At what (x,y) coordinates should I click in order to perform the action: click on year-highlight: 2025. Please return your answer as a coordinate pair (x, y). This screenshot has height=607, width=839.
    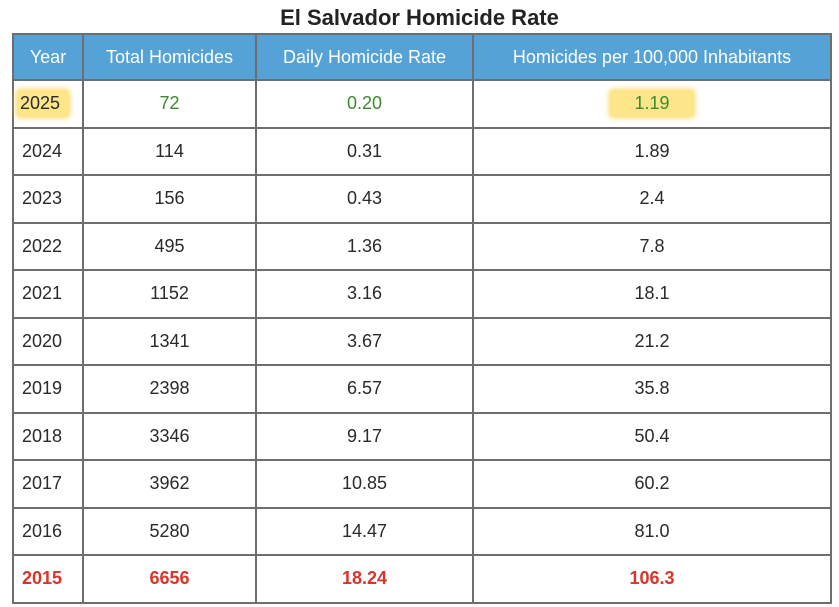
    Looking at the image, I should click on (43, 104).